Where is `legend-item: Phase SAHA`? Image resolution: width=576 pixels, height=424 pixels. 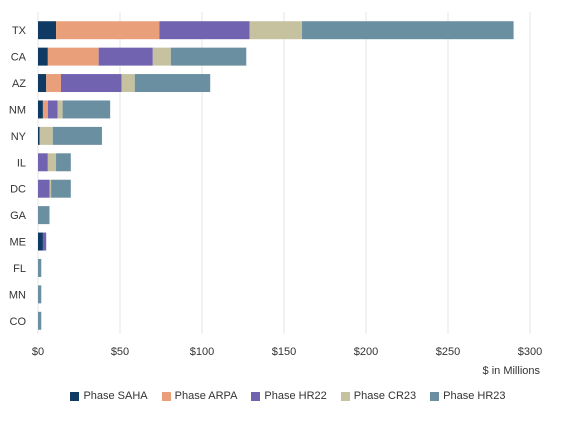
legend-item: Phase SAHA is located at coordinates (109, 396).